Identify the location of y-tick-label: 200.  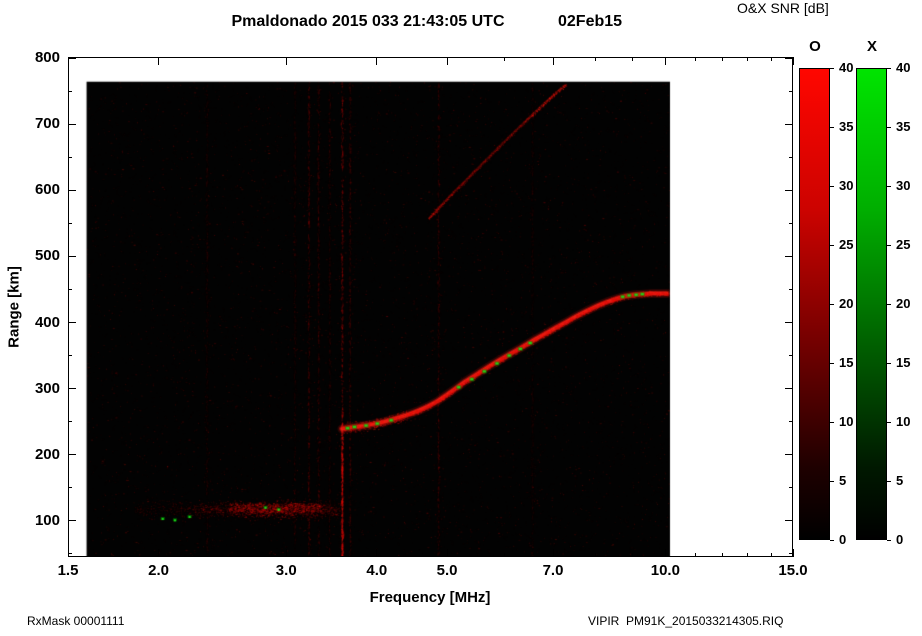
(47, 454).